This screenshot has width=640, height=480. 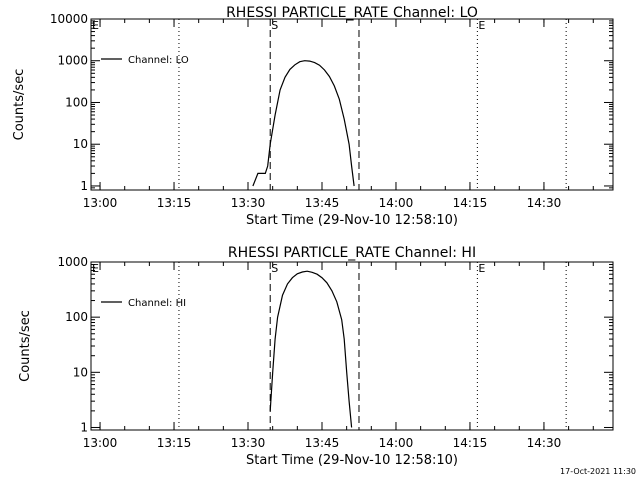 What do you see at coordinates (352, 253) in the screenshot?
I see `chart-title: RHESSI PARTICLE_RATE Channel: HI` at bounding box center [352, 253].